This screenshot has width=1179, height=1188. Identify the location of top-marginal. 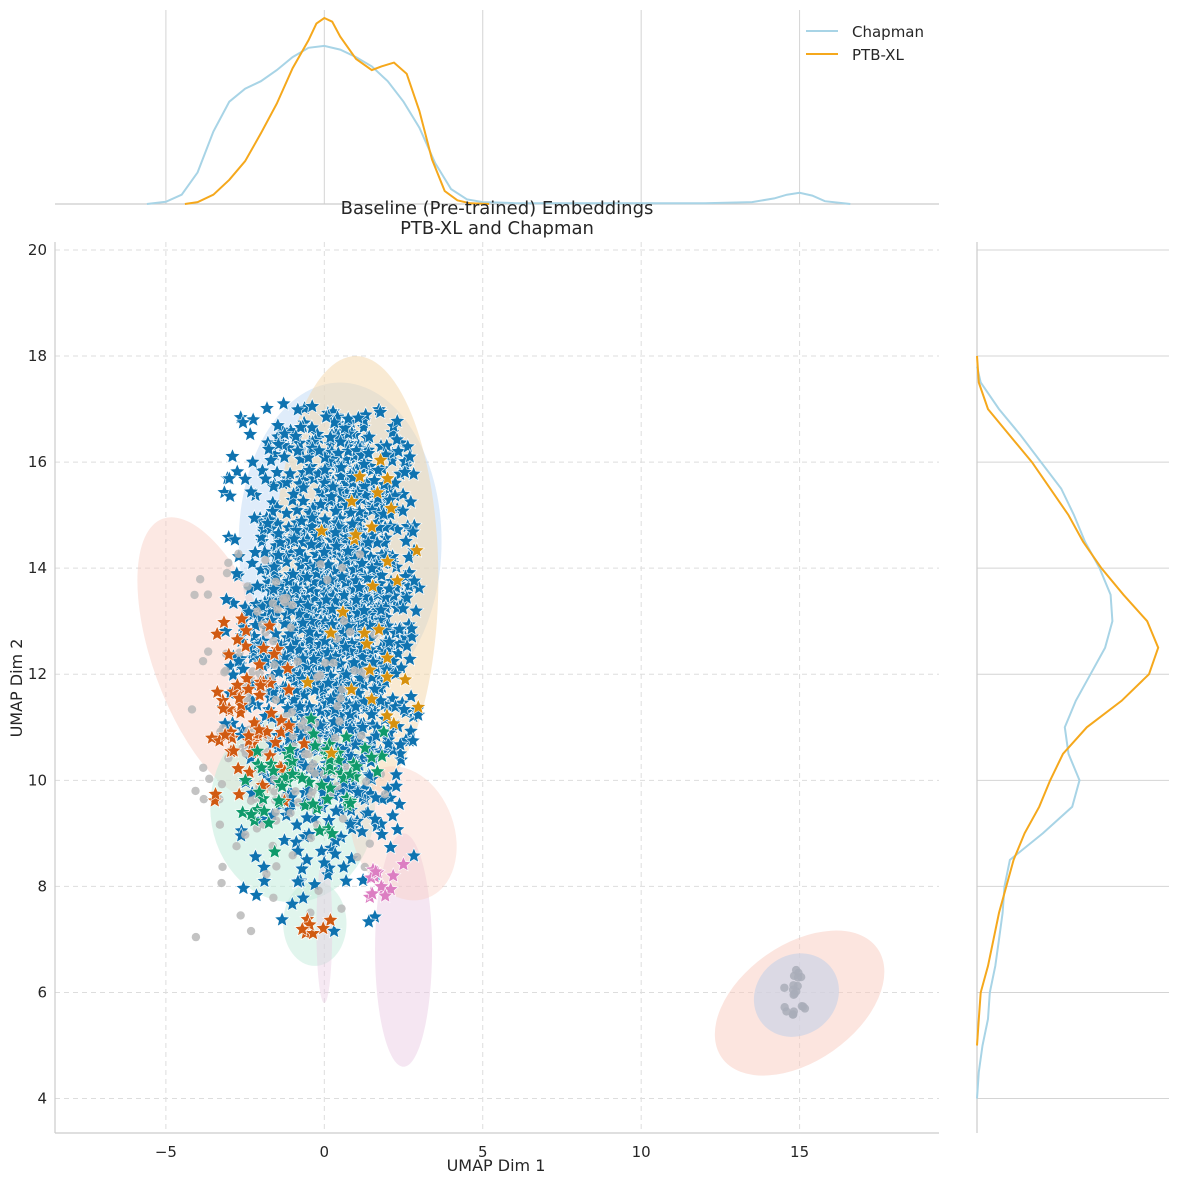
(497, 107).